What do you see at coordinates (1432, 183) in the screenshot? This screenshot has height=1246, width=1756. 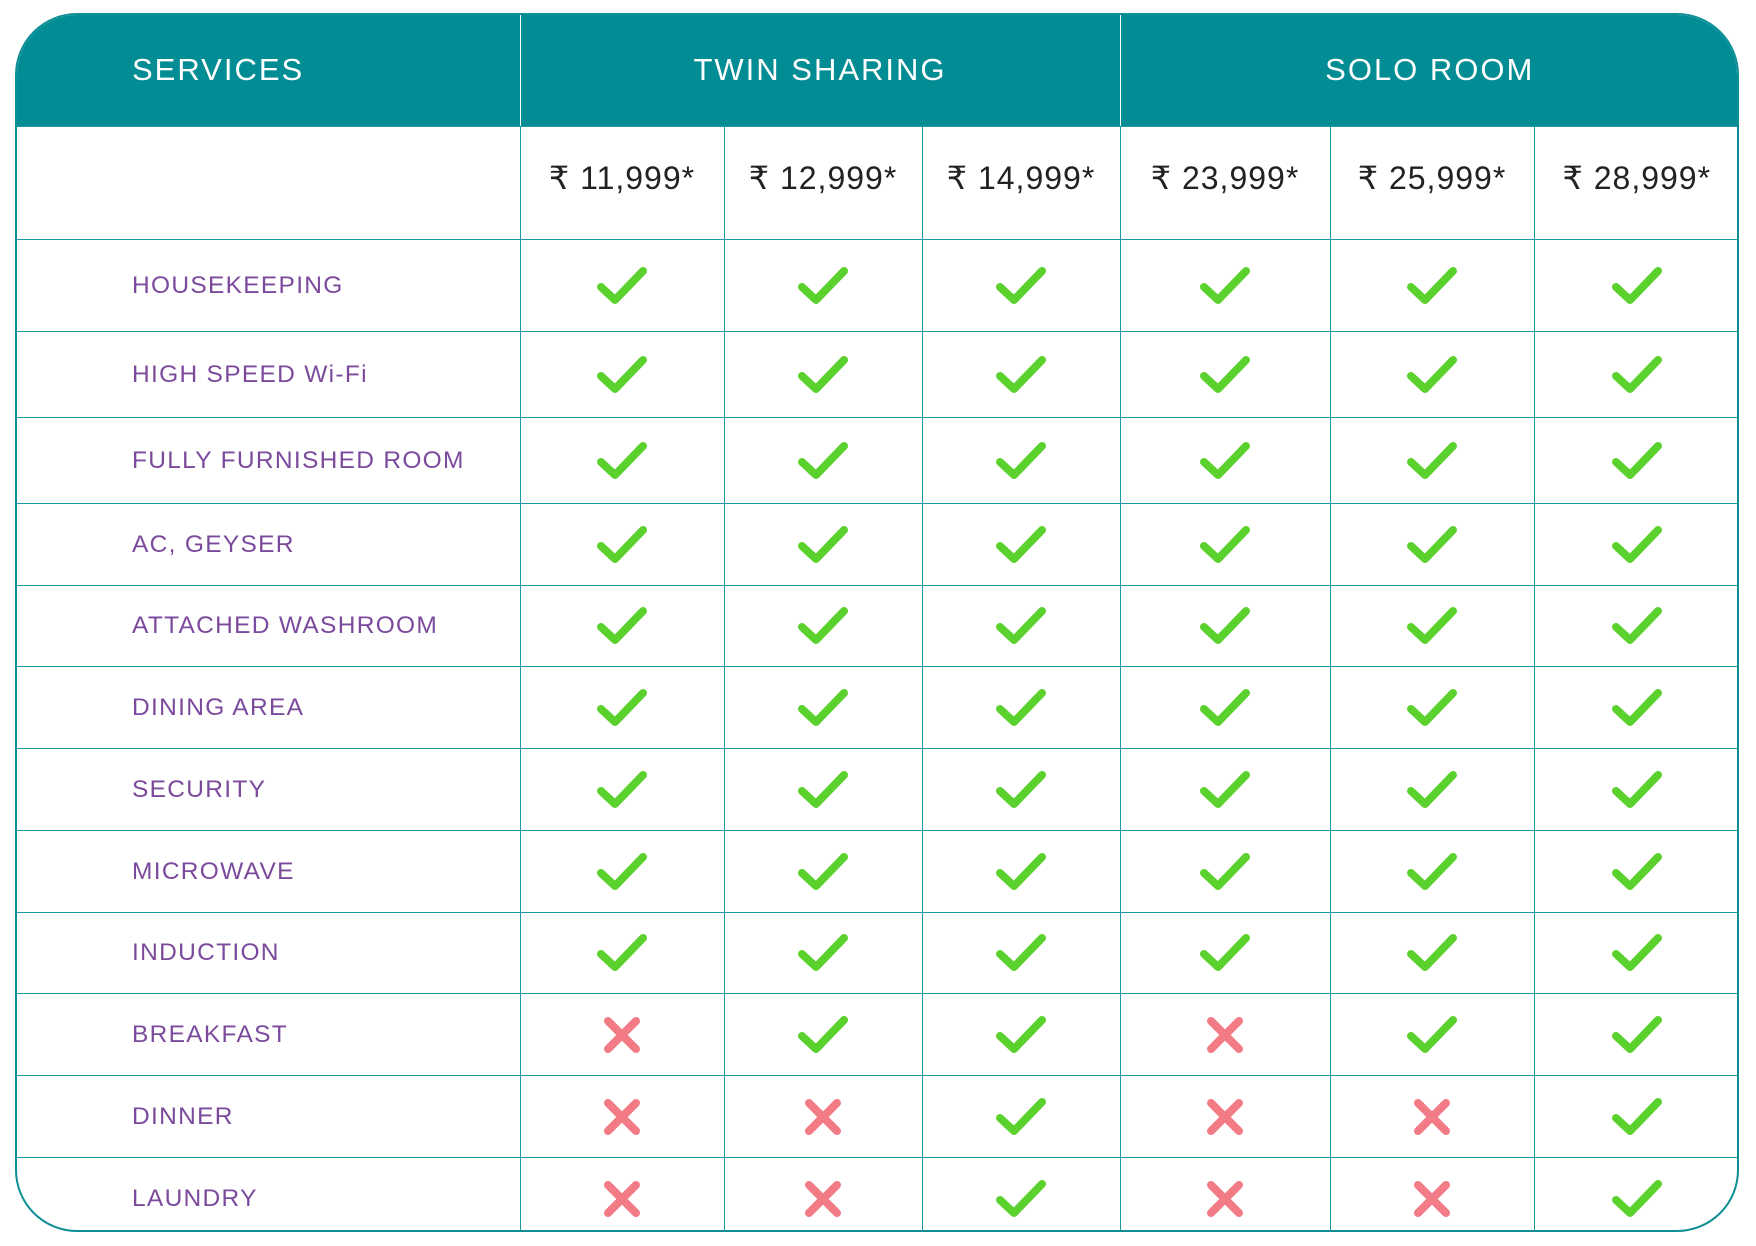 I see `price-cell: ₹ 25,999*` at bounding box center [1432, 183].